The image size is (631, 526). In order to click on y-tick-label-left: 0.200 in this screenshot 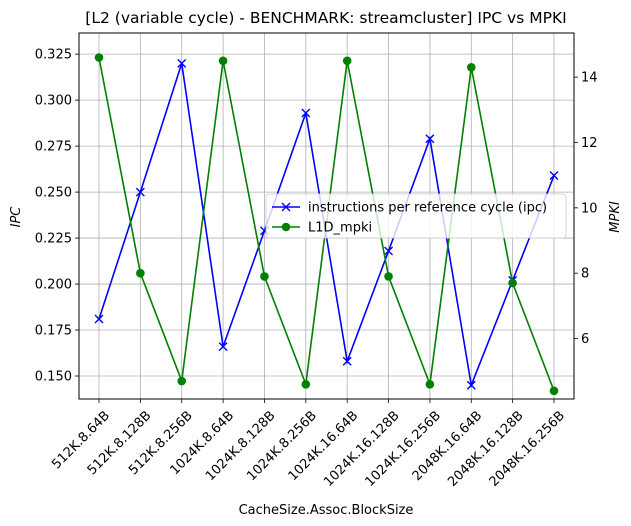, I will do `click(53, 285)`.